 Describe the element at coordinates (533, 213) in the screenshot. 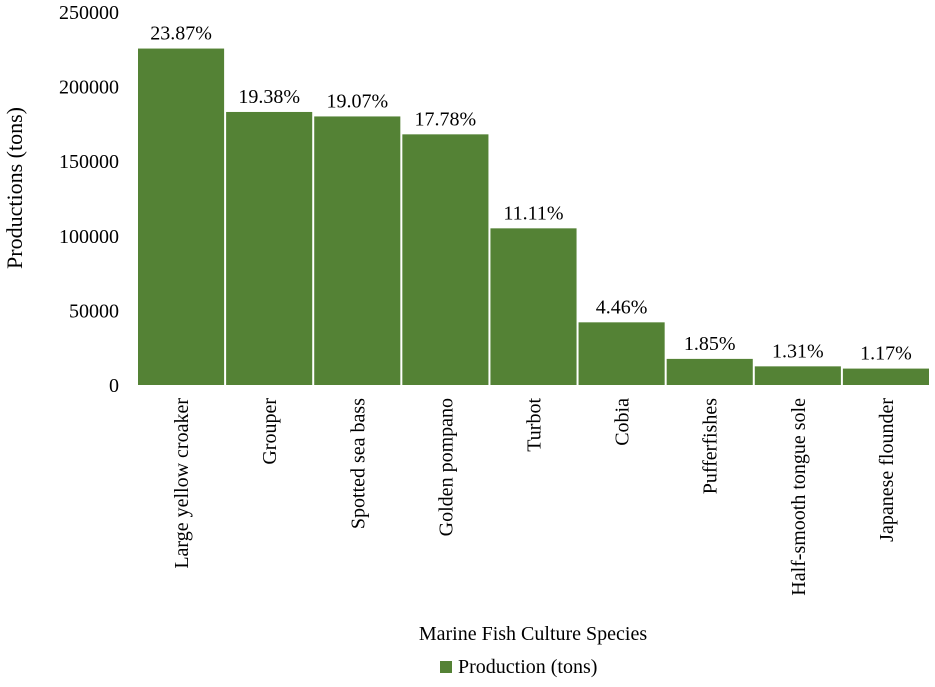

I see `data-label: 11.11%` at that location.